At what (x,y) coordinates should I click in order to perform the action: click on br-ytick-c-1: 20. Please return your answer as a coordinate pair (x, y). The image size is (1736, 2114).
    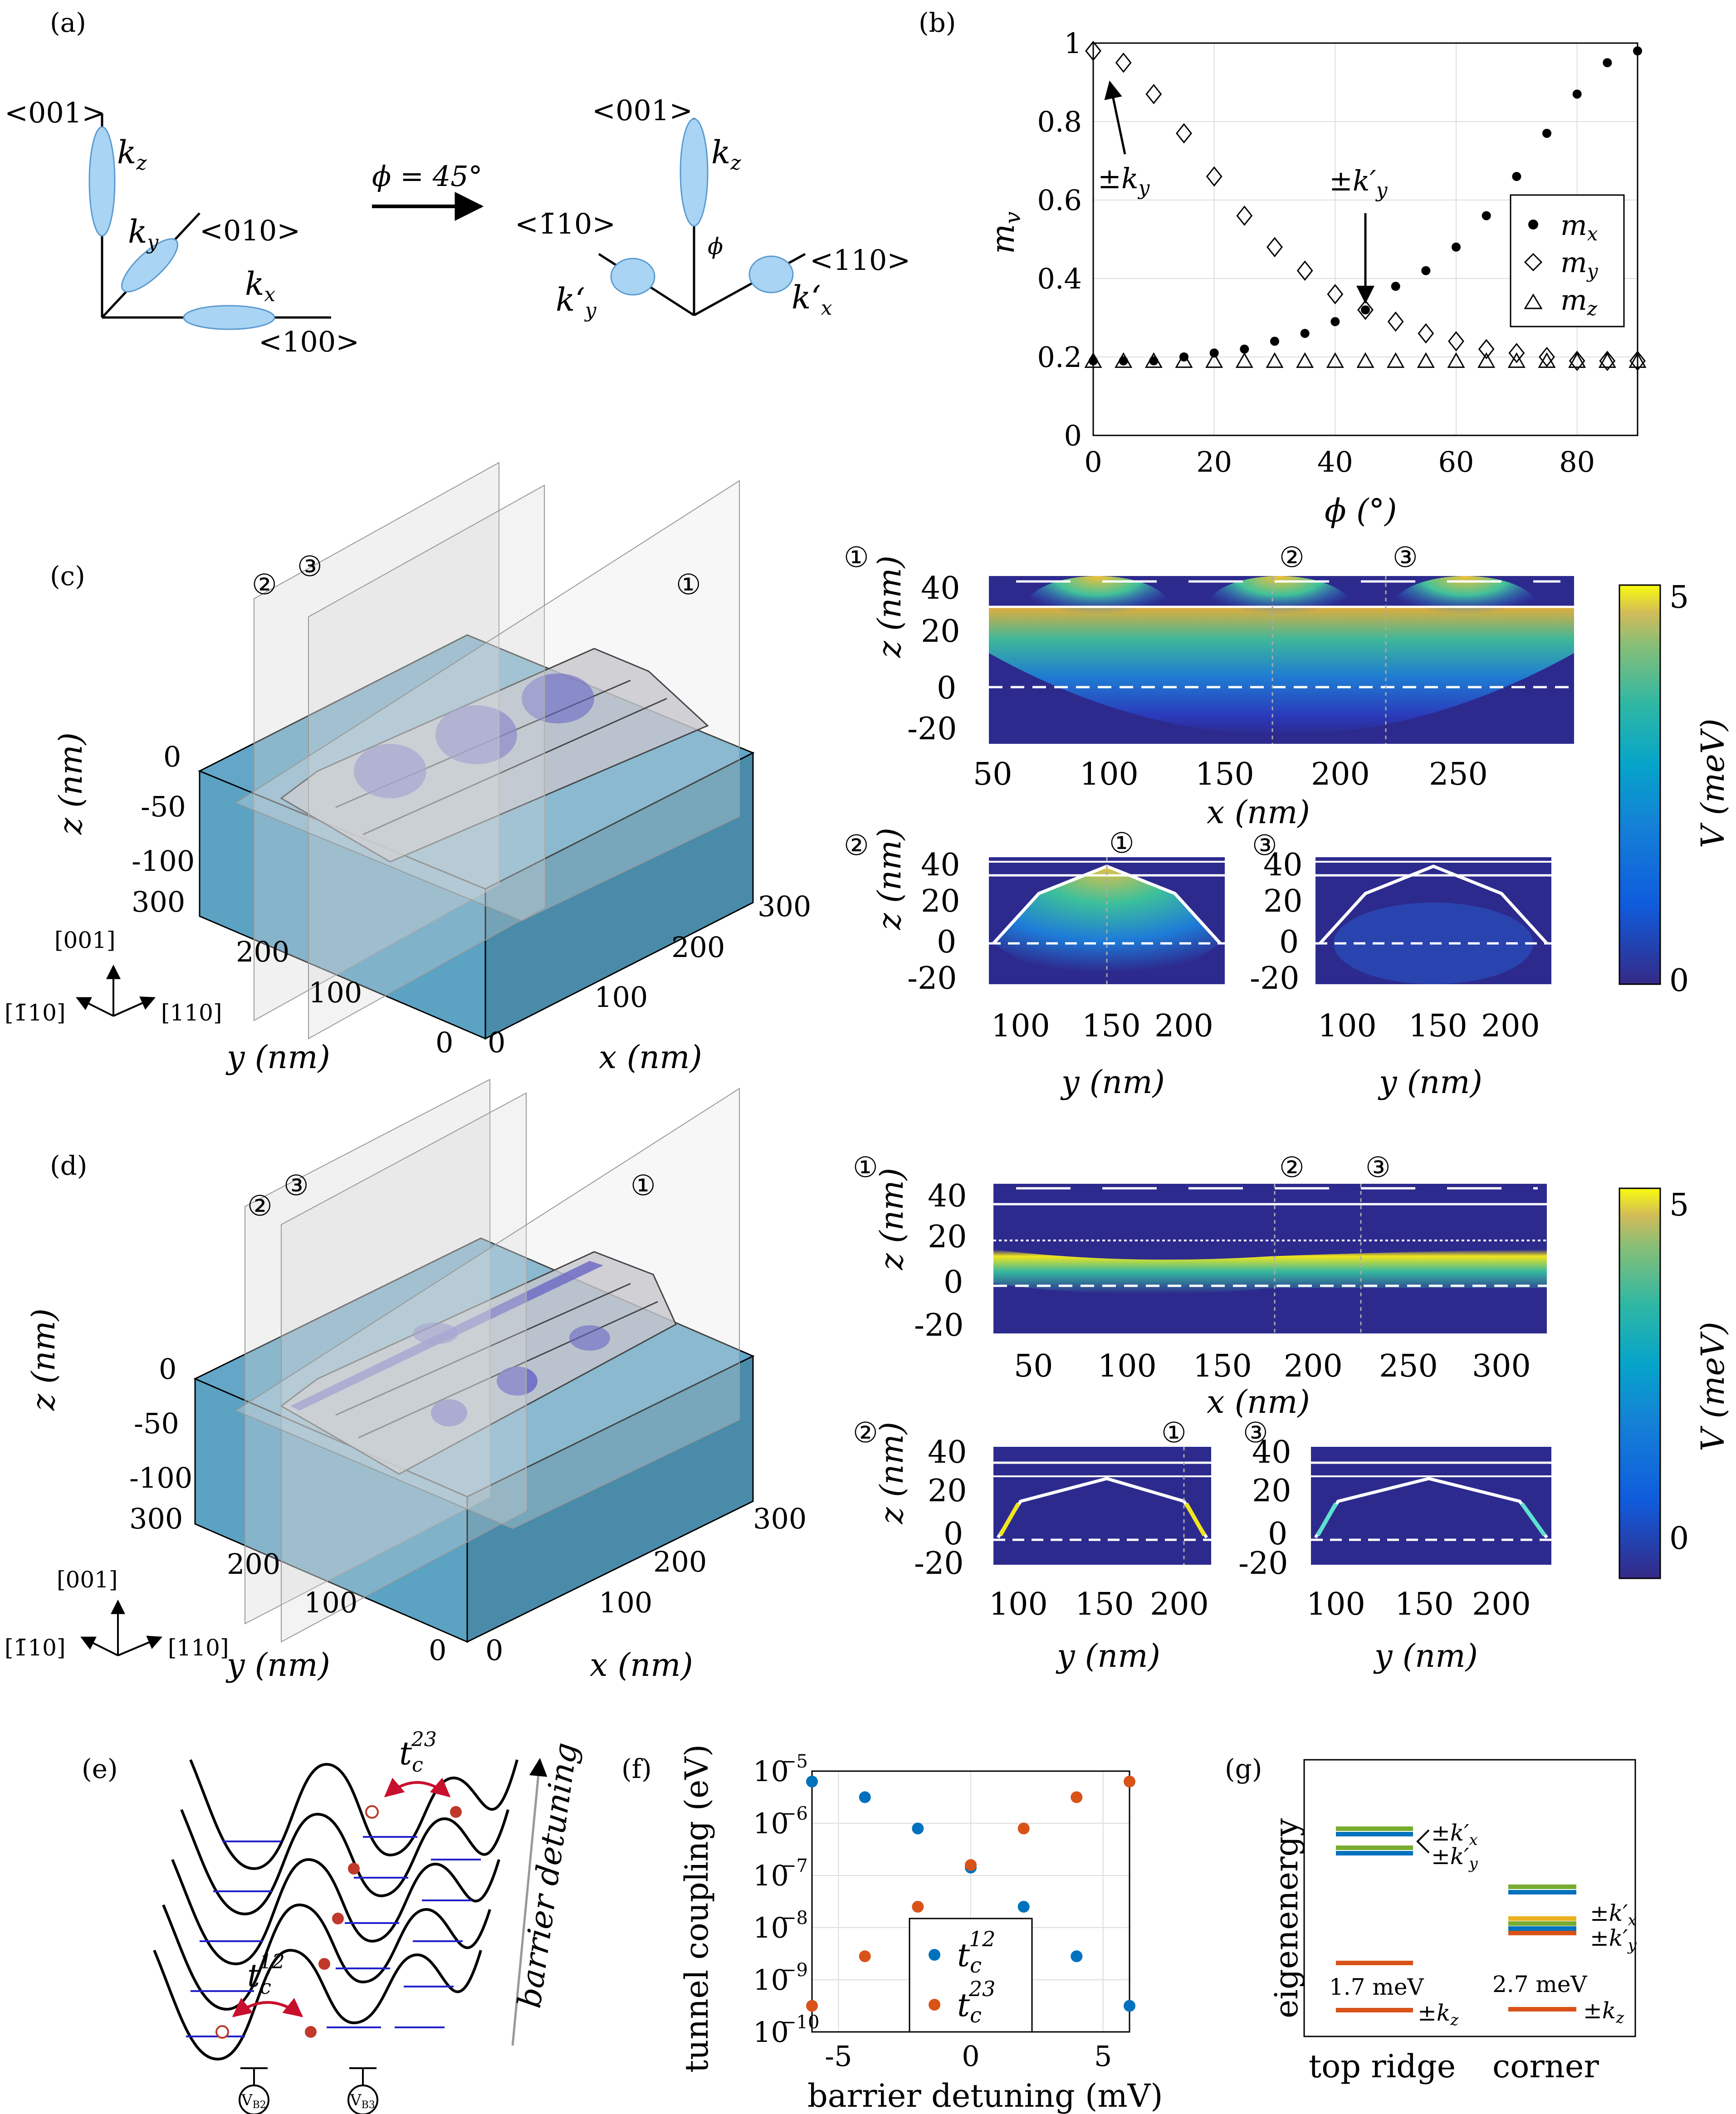
    Looking at the image, I should click on (1283, 901).